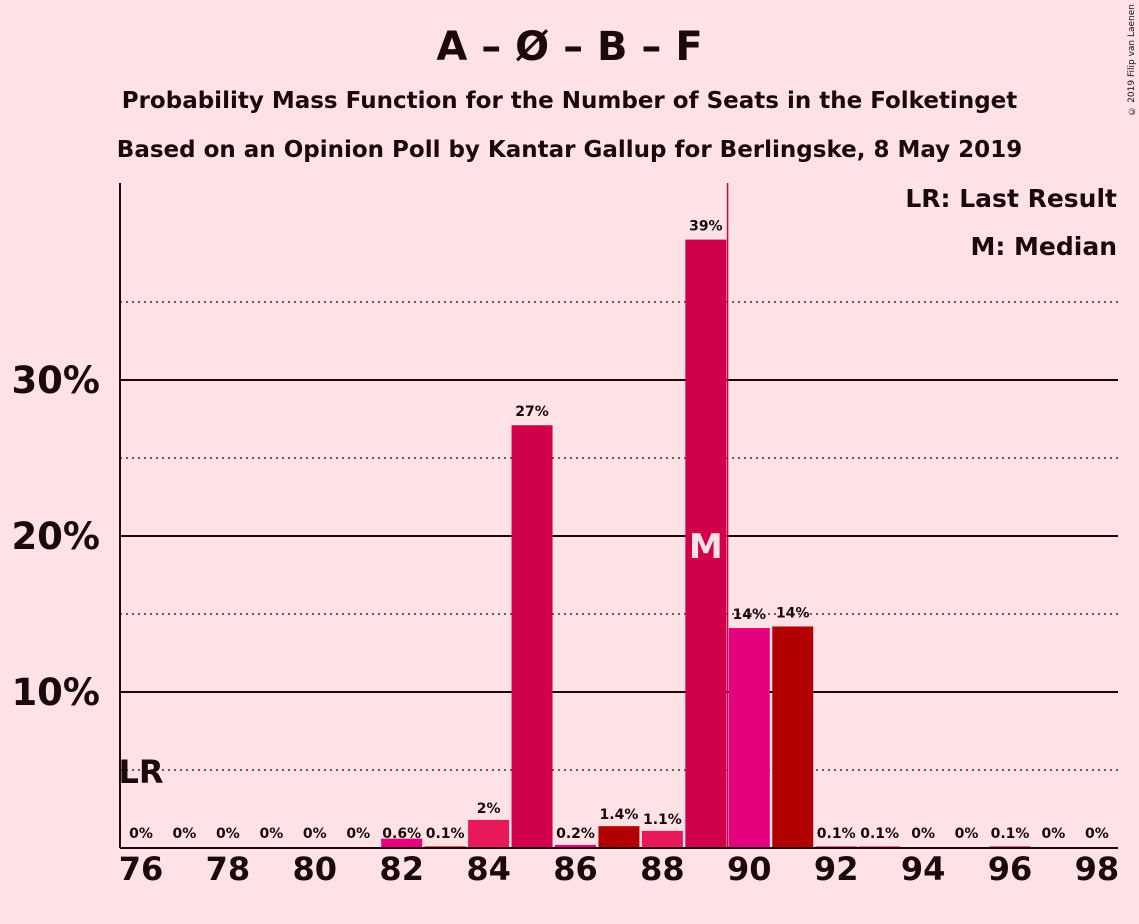  What do you see at coordinates (532, 412) in the screenshot?
I see `data-label: 27%` at bounding box center [532, 412].